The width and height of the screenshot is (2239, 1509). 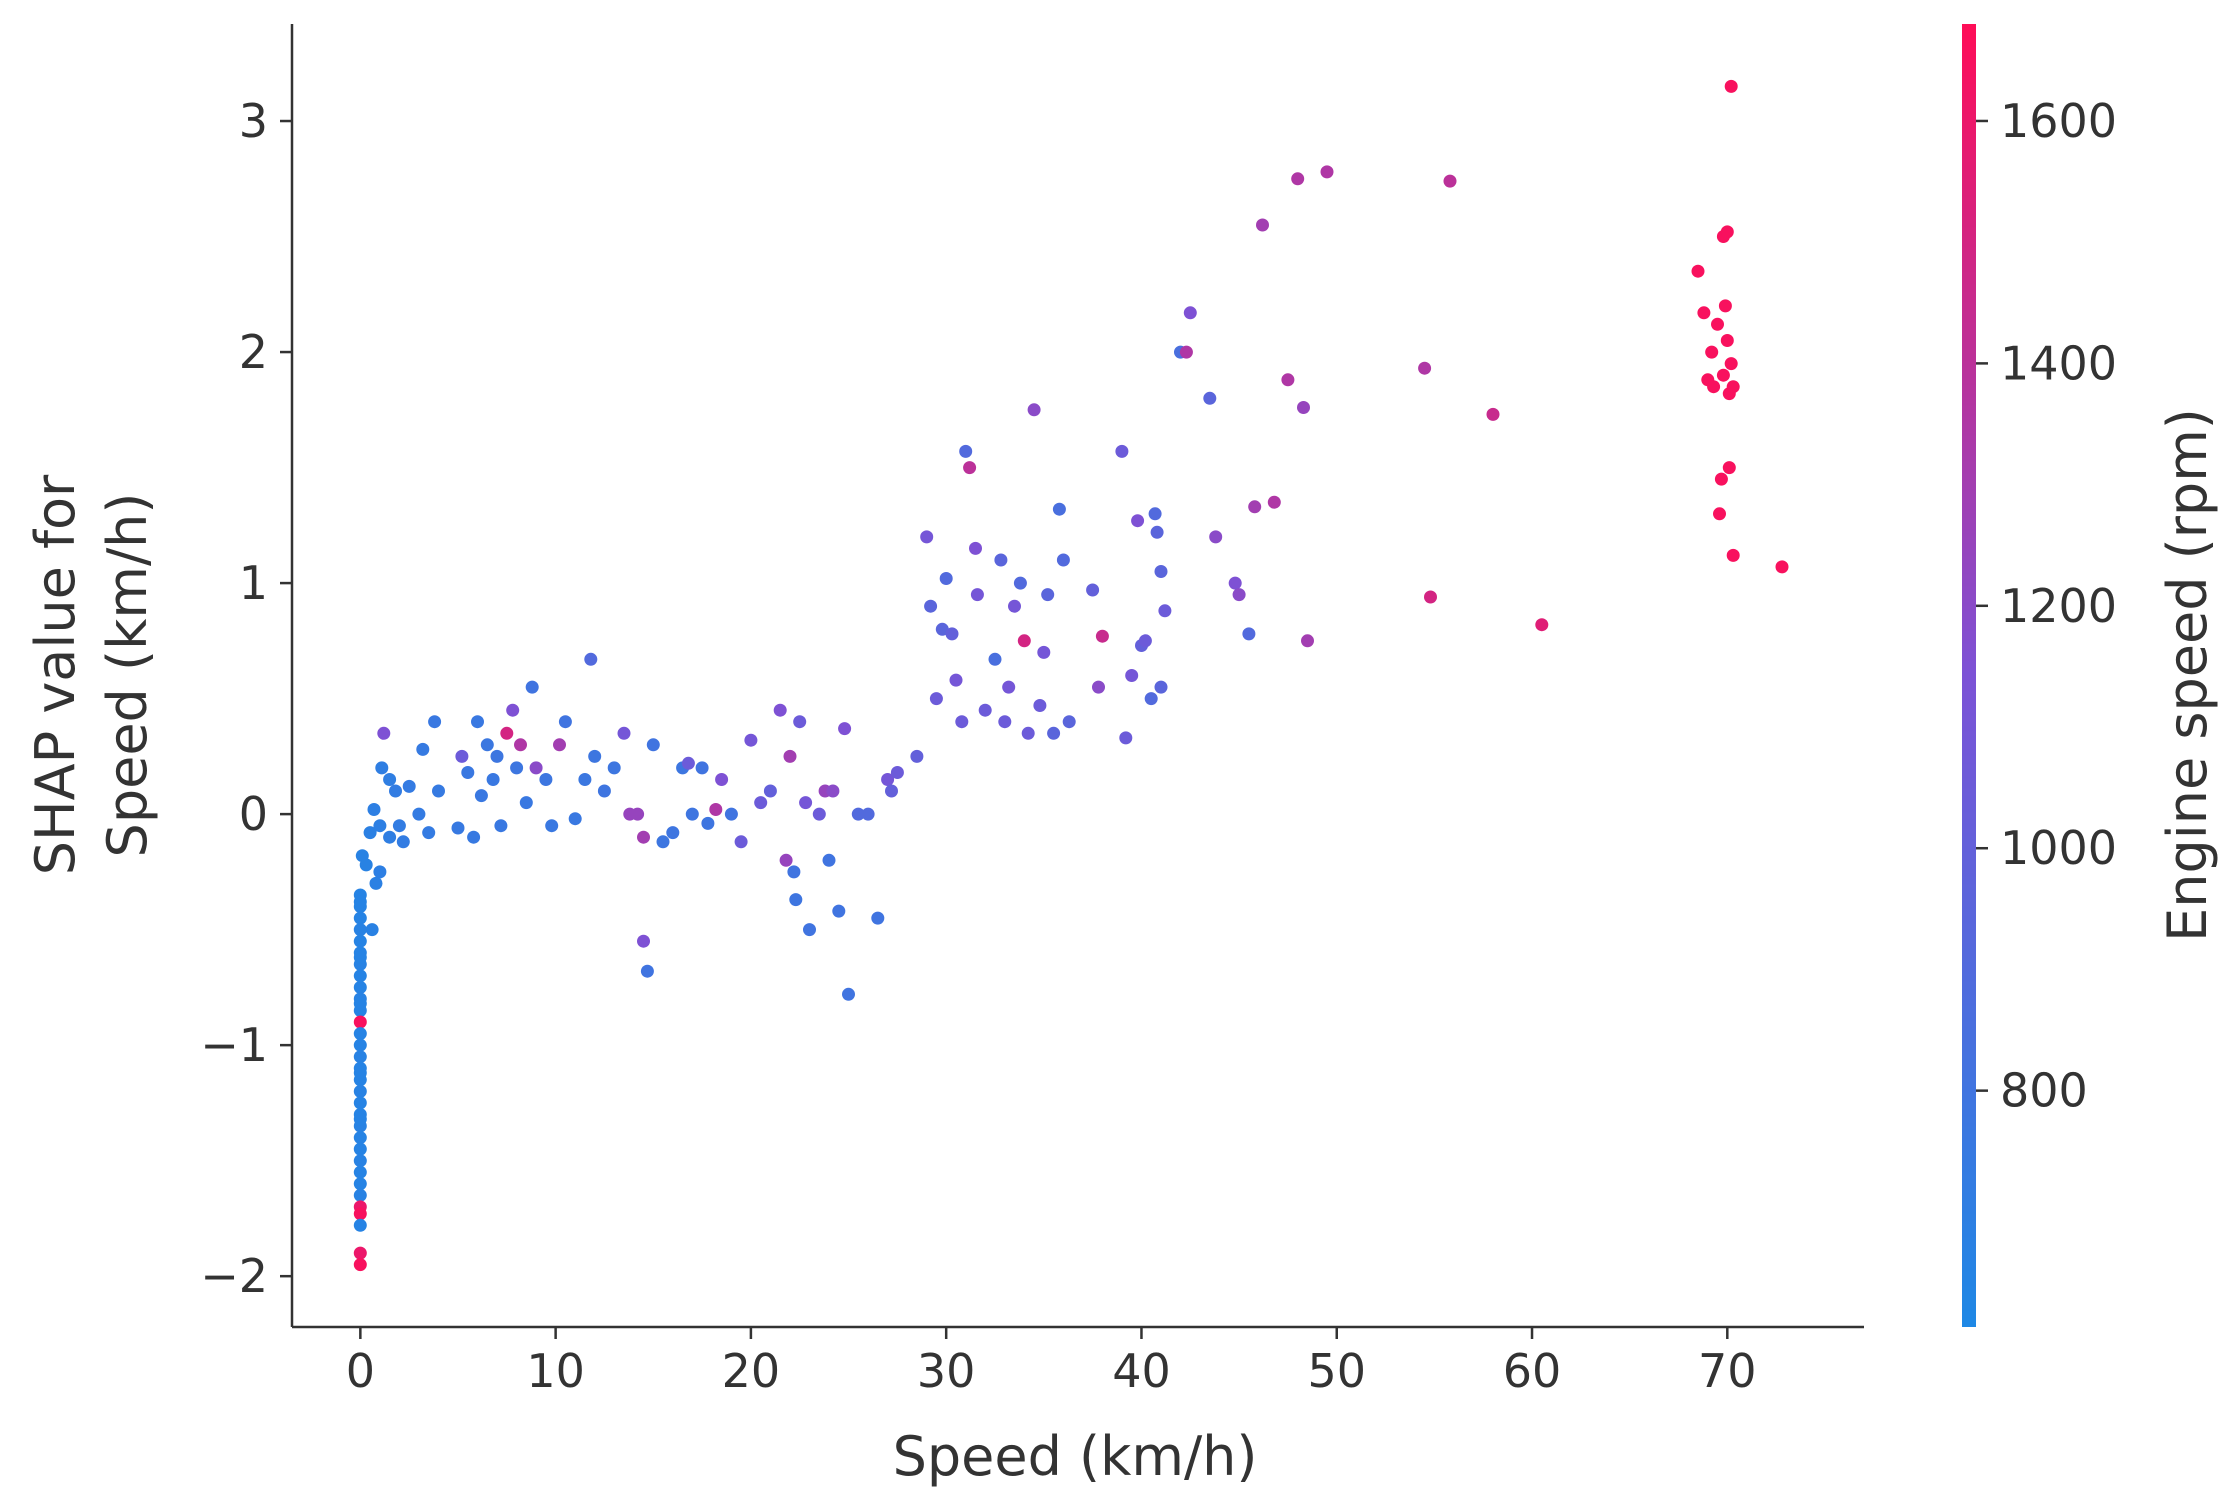 I want to click on y-axis-label-line-1: SHAP value for, so click(x=55, y=674).